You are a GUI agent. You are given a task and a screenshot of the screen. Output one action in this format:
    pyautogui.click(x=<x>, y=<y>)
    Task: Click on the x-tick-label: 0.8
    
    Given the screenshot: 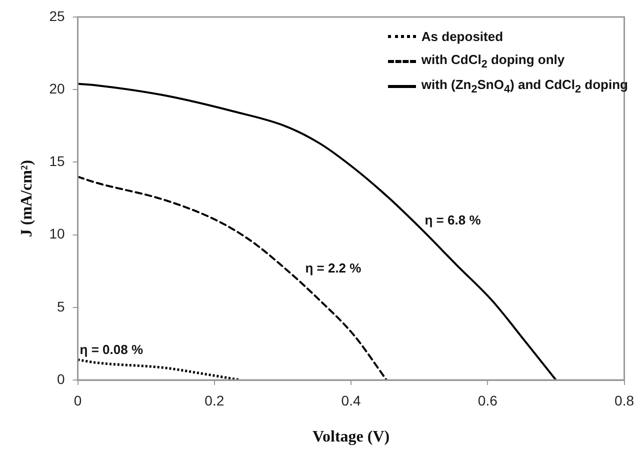 What is the action you would take?
    pyautogui.click(x=624, y=400)
    